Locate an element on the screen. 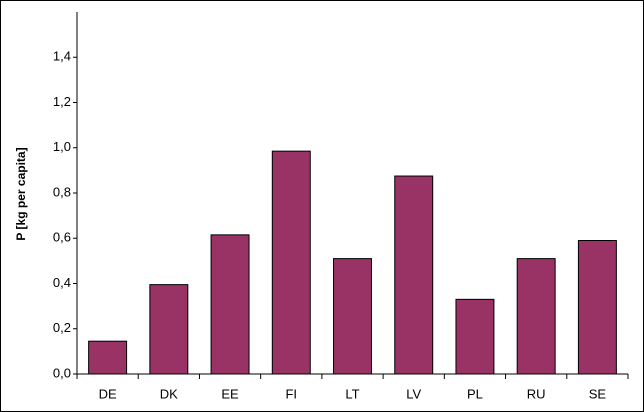 Image resolution: width=644 pixels, height=412 pixels. y-tick-label: 1,2 is located at coordinates (62, 101).